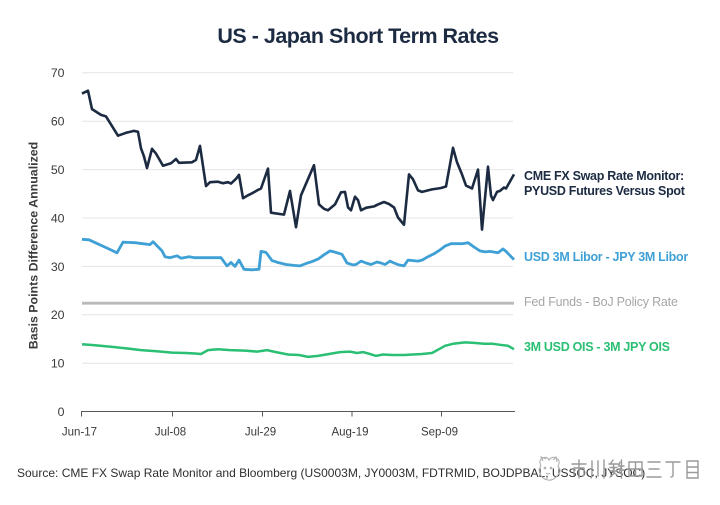 The height and width of the screenshot is (505, 720). Describe the element at coordinates (605, 191) in the screenshot. I see `svg-text: PYUSD Futures Versus Spot` at that location.